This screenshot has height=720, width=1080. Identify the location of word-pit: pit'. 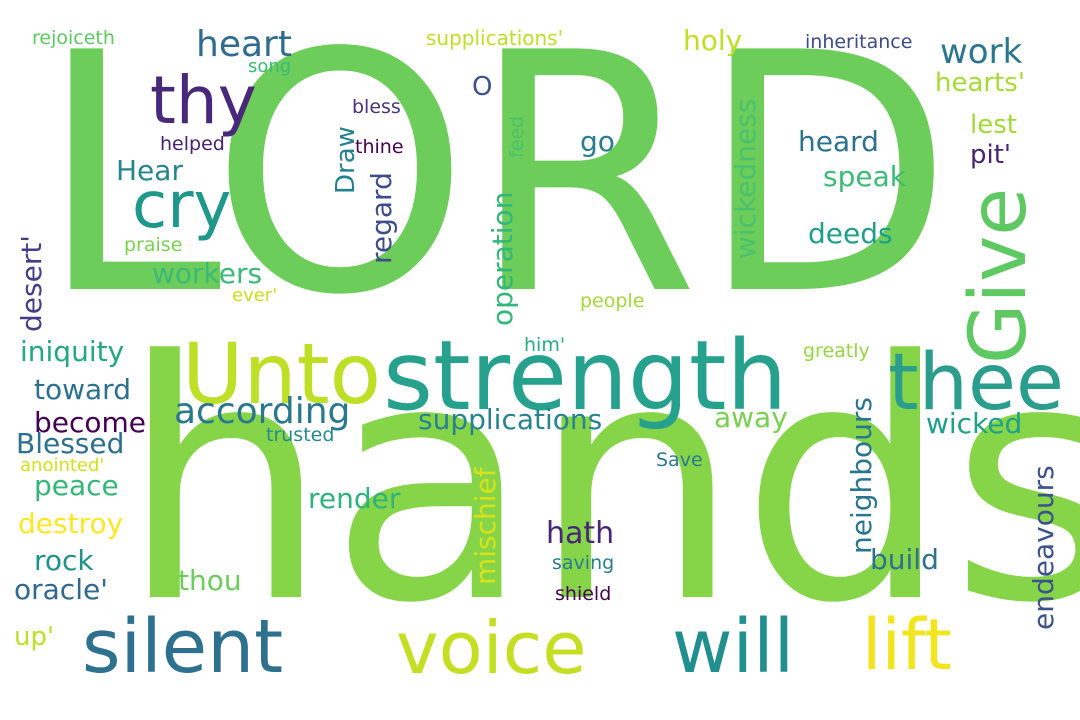
(991, 155).